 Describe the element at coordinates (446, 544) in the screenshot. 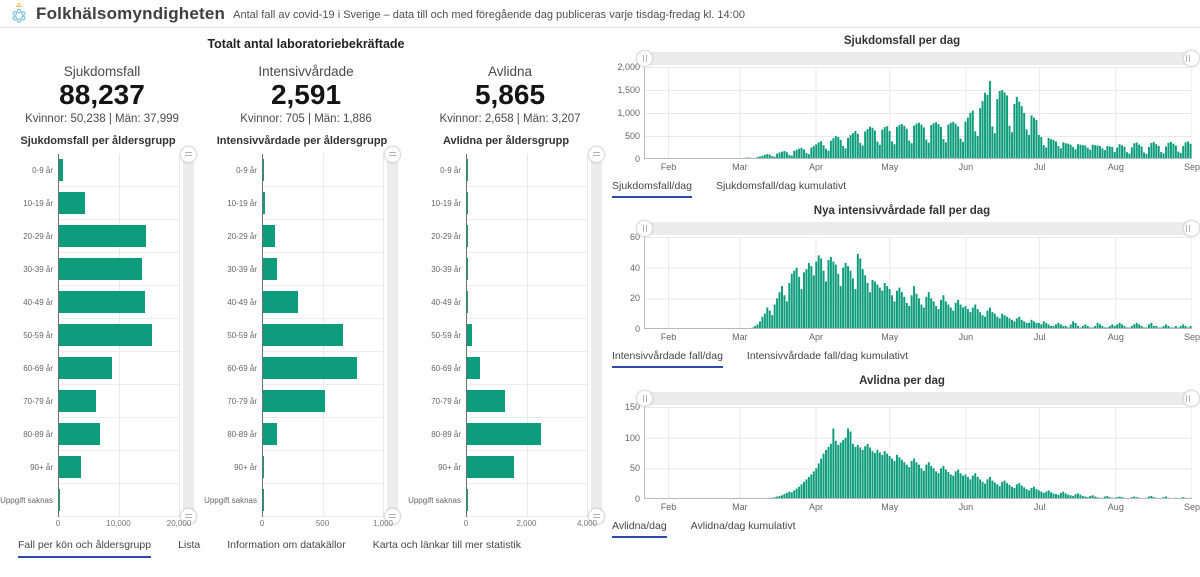

I see `tab-karta-och-lankar: Karta och länkar till mer statistik` at that location.